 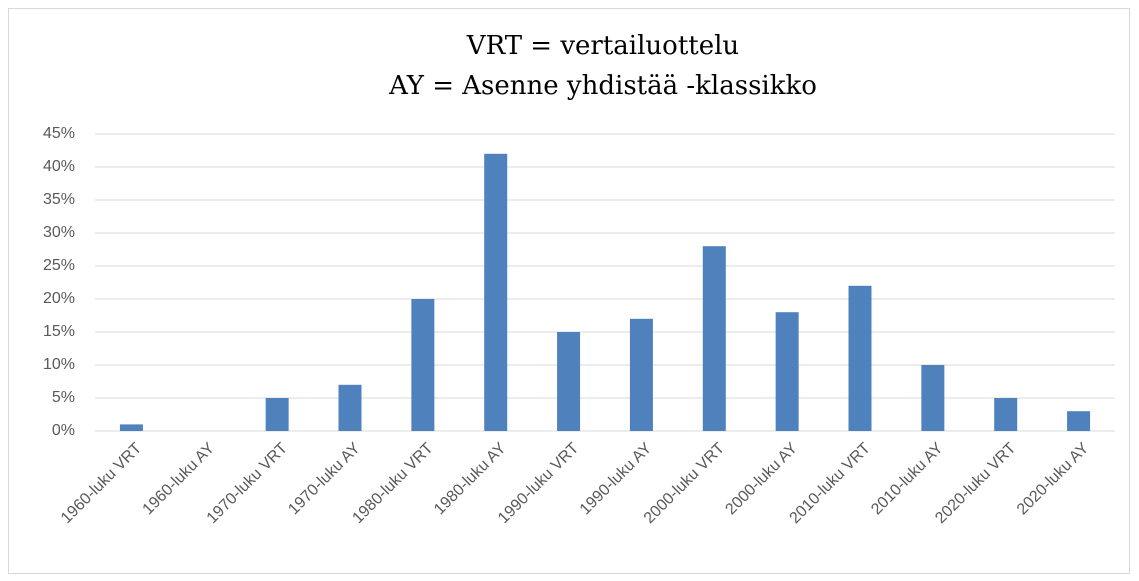 What do you see at coordinates (59, 265) in the screenshot?
I see `y-tick-label: 25%` at bounding box center [59, 265].